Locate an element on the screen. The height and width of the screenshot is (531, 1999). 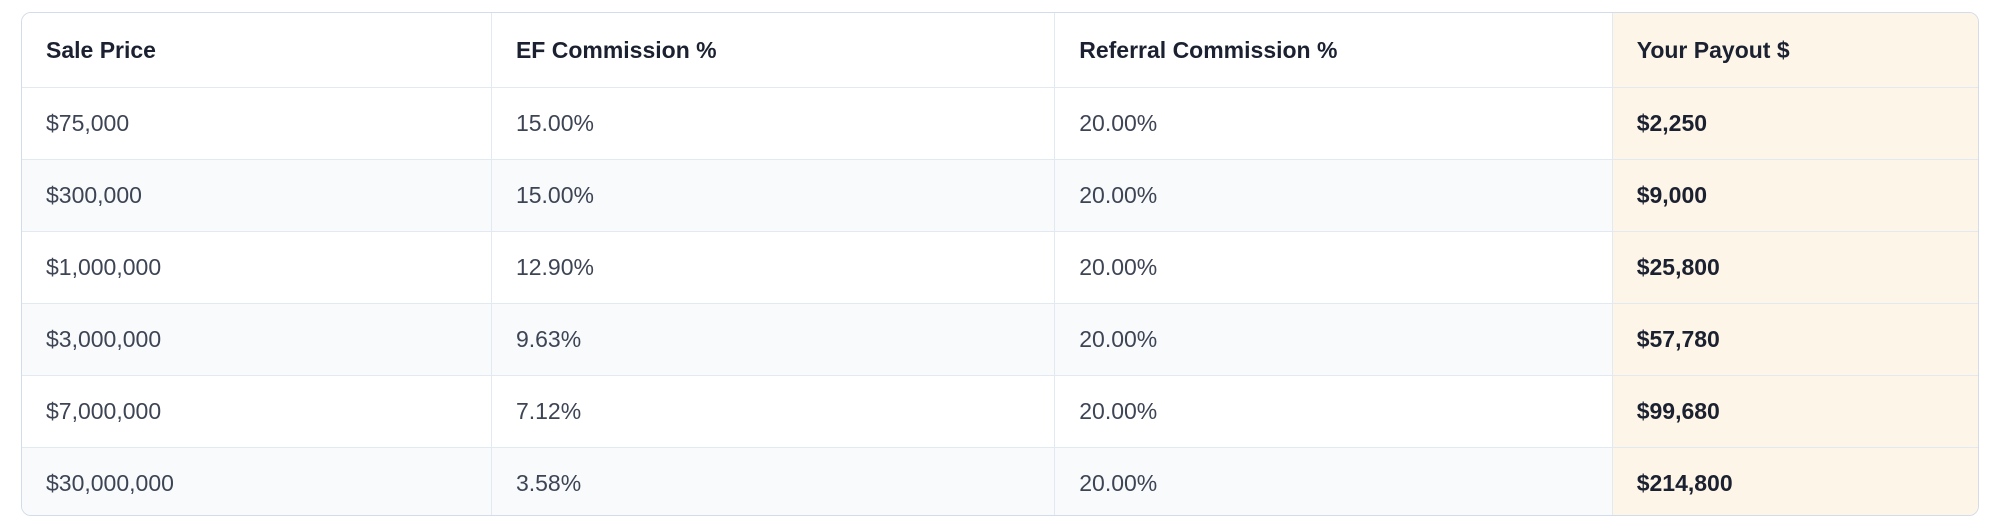
table-row: $3,000,000 9.63% 20.00% $57,780 is located at coordinates (1000, 339).